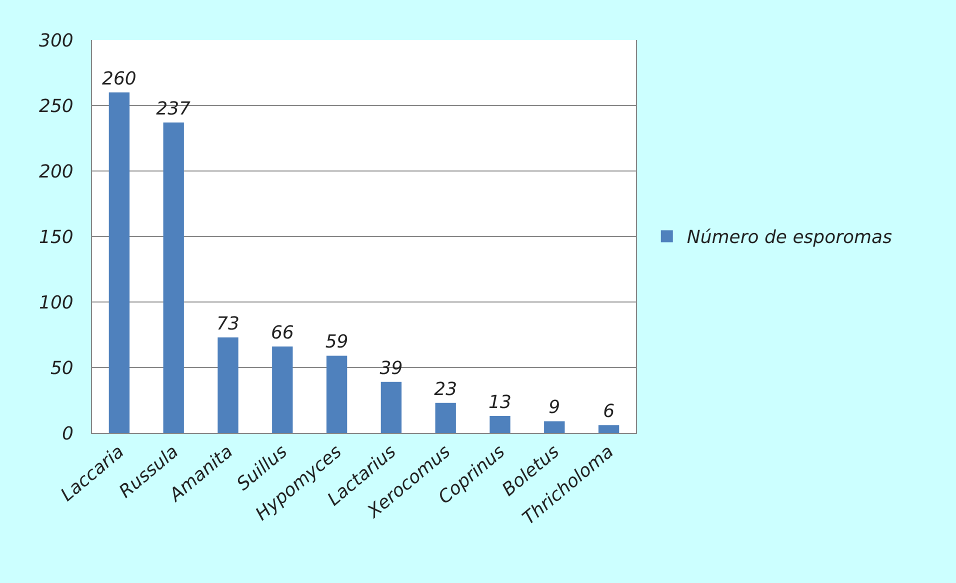 The width and height of the screenshot is (956, 583). What do you see at coordinates (446, 389) in the screenshot?
I see `data-label: 23` at bounding box center [446, 389].